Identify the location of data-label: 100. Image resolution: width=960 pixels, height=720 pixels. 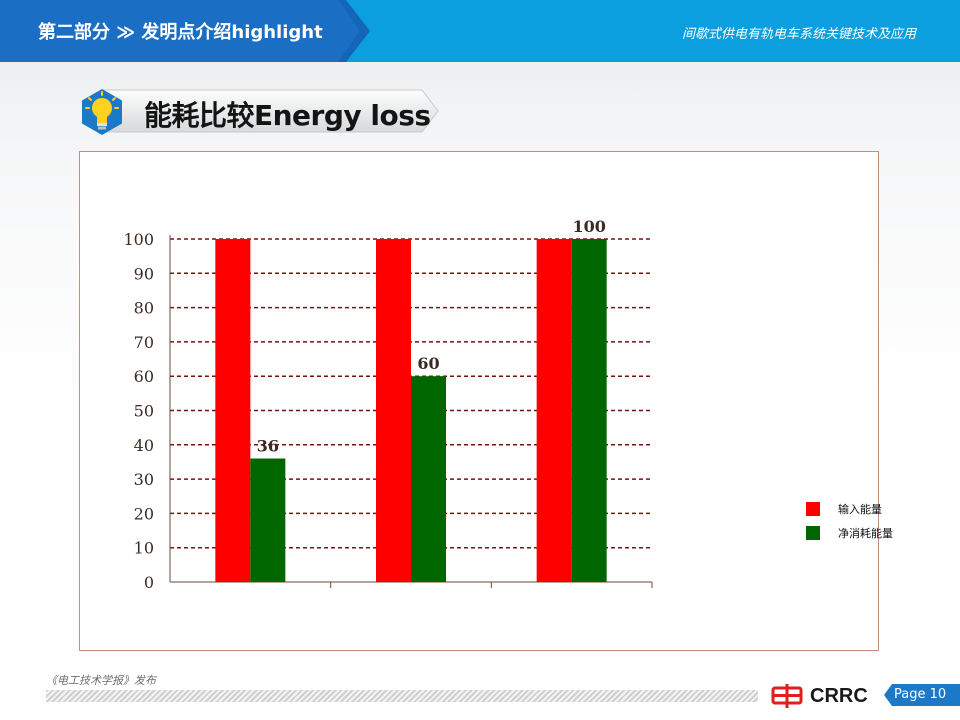
(588, 226).